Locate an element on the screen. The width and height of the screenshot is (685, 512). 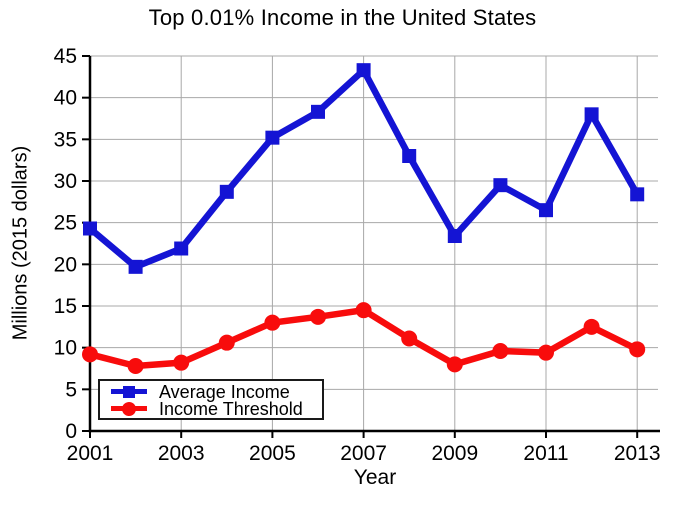
y-tick-label: 40 is located at coordinates (65, 98).